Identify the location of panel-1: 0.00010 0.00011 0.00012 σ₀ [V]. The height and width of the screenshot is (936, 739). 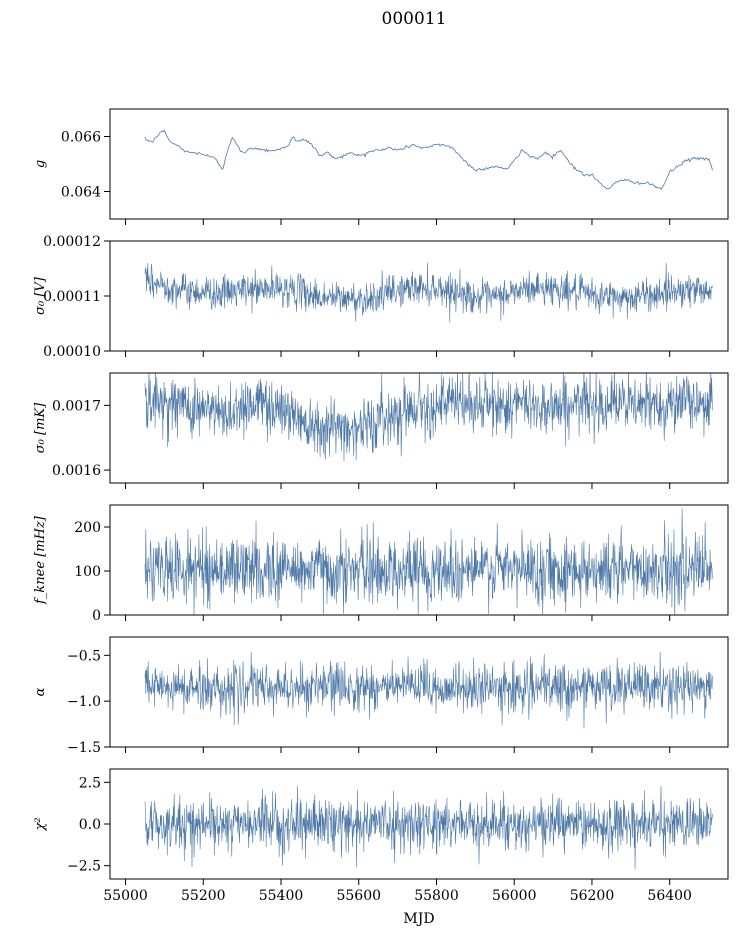
(381, 297).